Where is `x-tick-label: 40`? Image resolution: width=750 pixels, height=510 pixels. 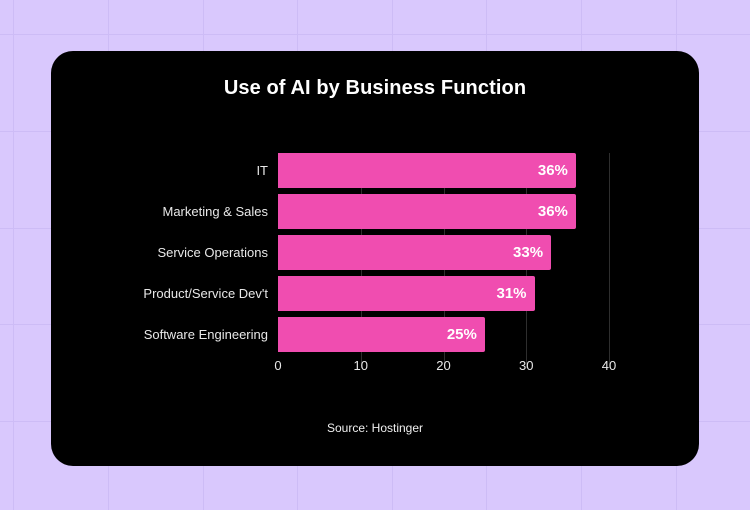
x-tick-label: 40 is located at coordinates (609, 365).